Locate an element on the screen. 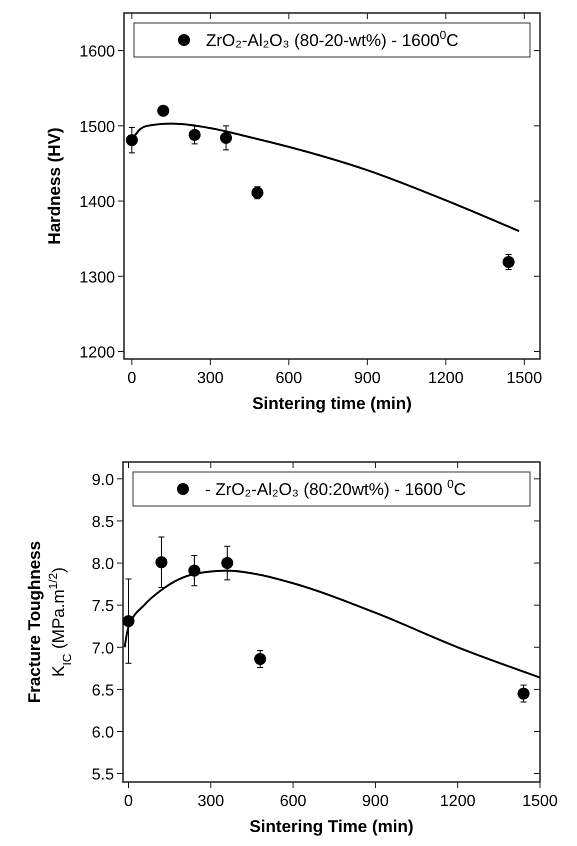 The height and width of the screenshot is (846, 577). y-axis-title: Hardness (HV) is located at coordinates (54, 186).